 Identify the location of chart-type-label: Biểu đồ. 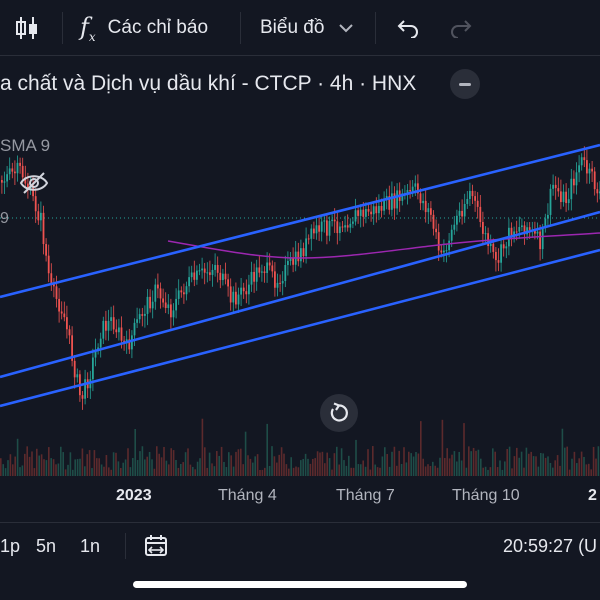
(292, 27).